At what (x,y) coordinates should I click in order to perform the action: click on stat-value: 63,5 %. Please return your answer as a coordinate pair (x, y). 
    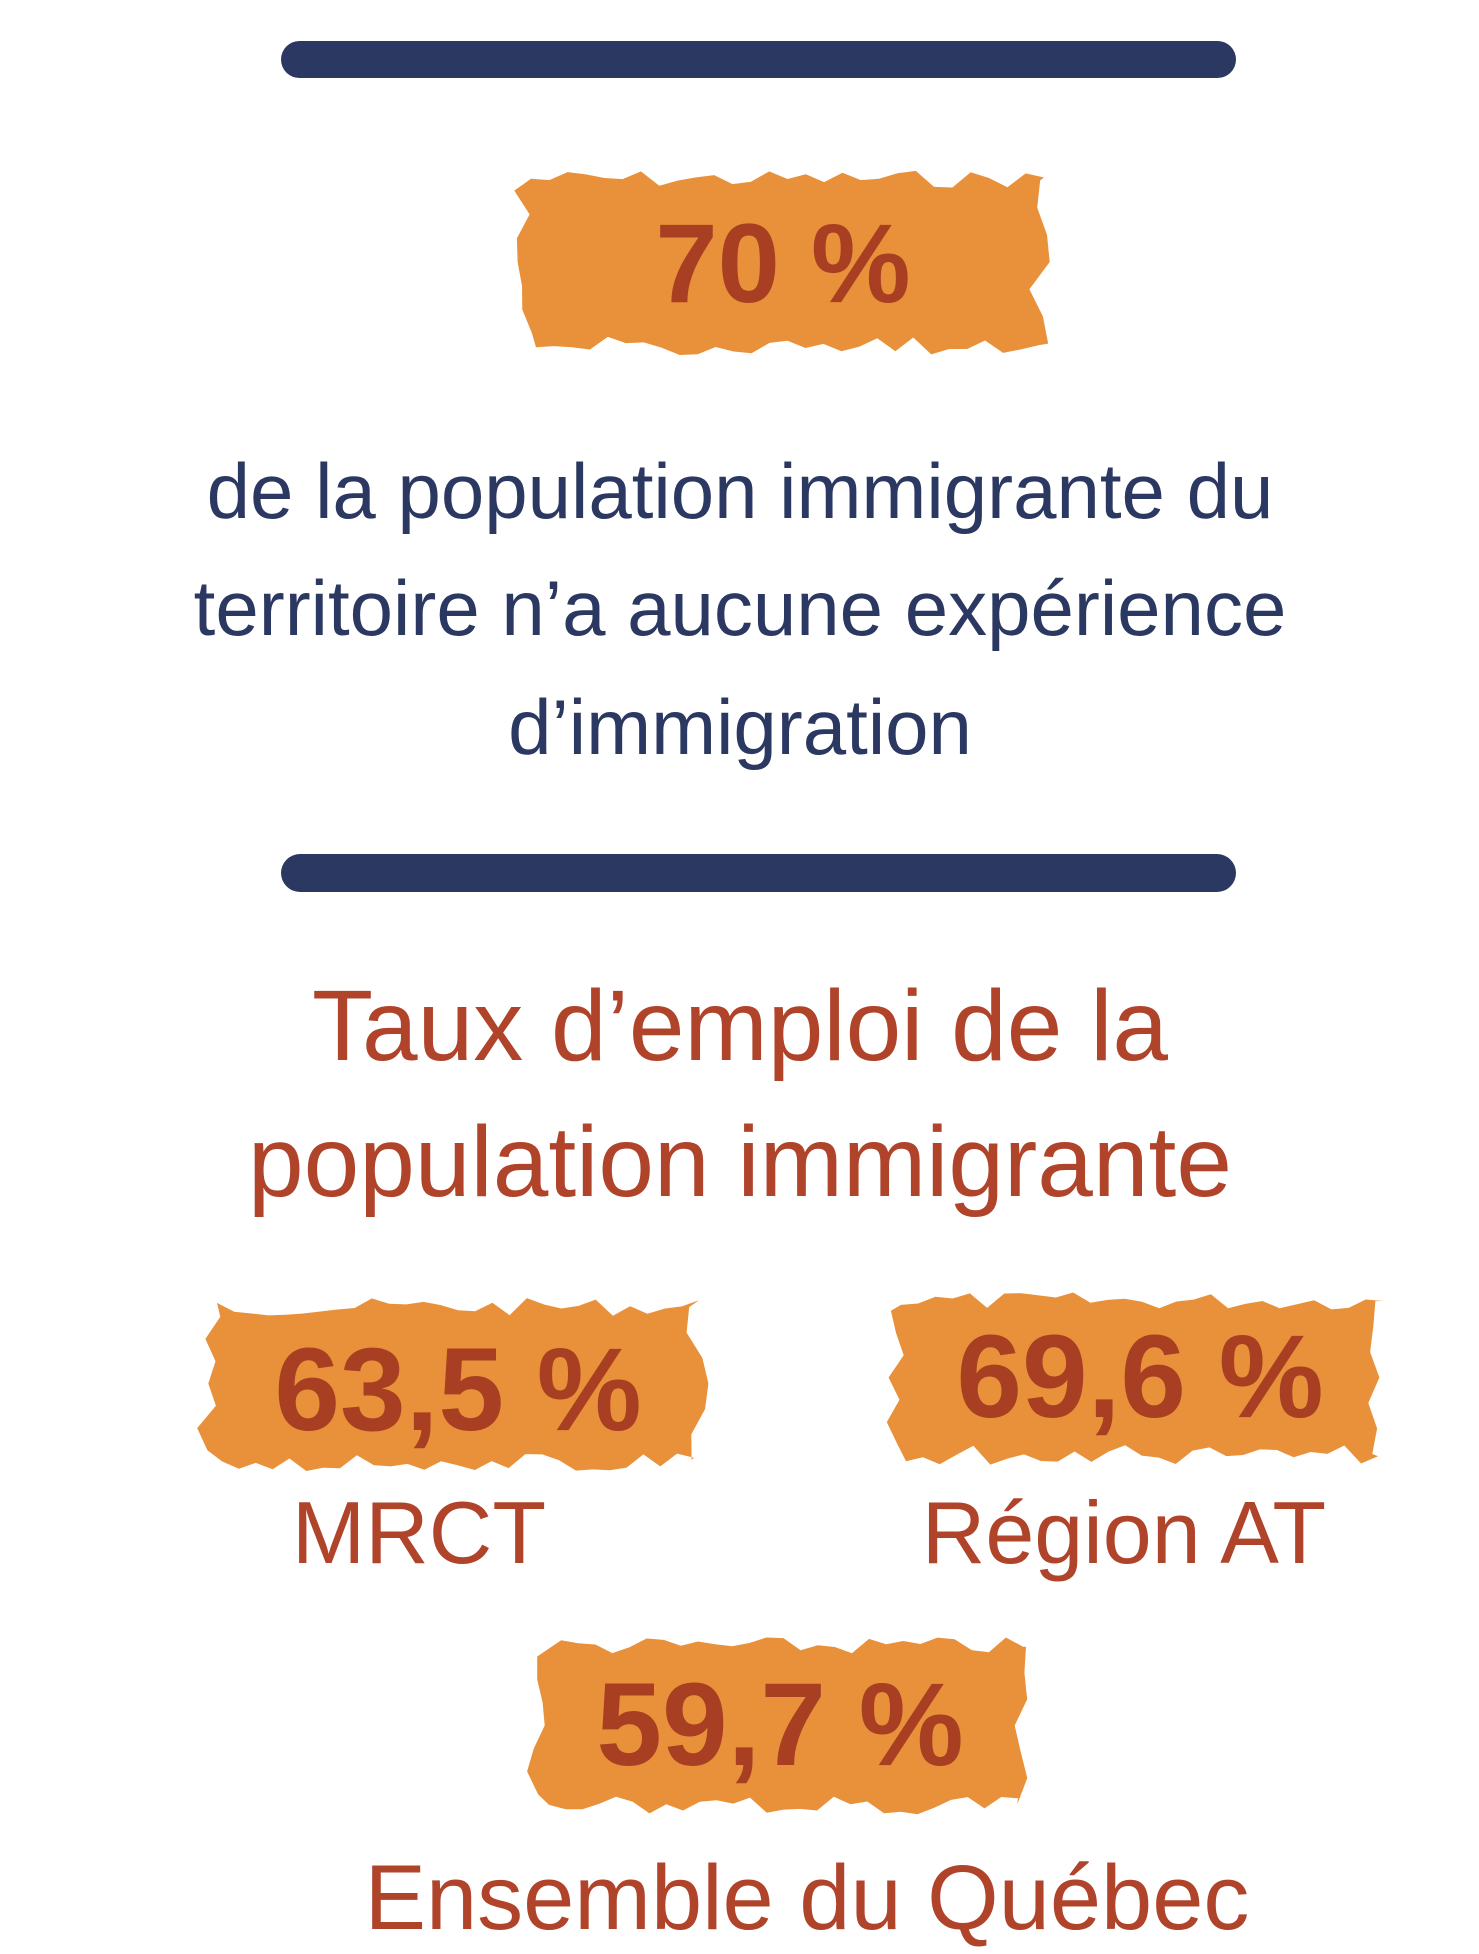
    Looking at the image, I should click on (457, 1390).